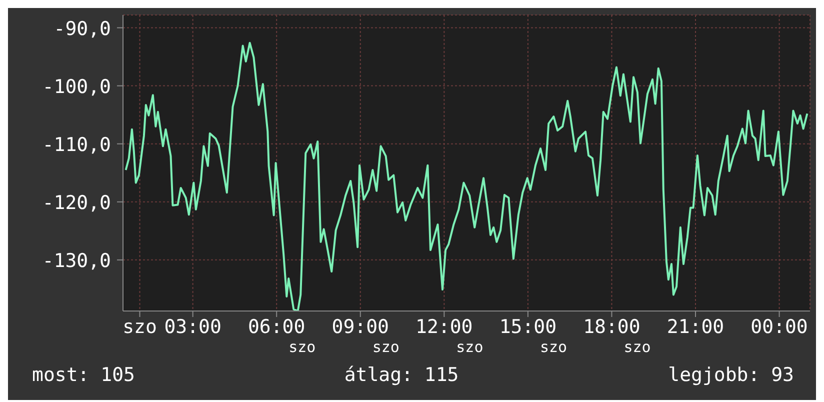 Image resolution: width=824 pixels, height=402 pixels. What do you see at coordinates (82, 29) in the screenshot?
I see `y-tick-label: -90,0` at bounding box center [82, 29].